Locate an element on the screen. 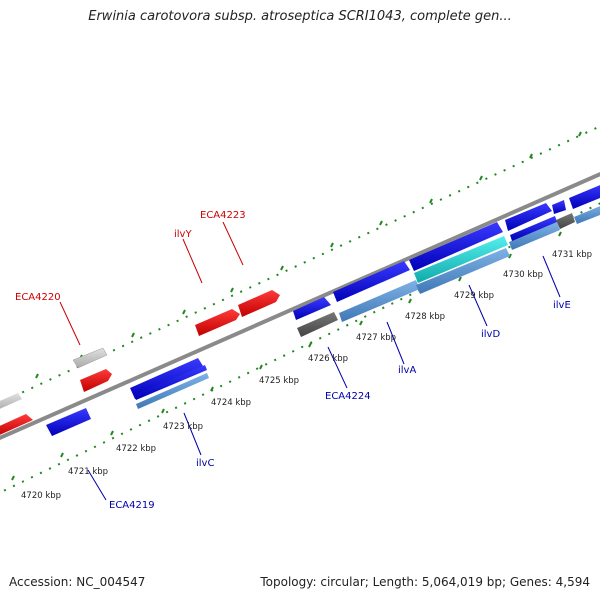 The height and width of the screenshot is (600, 600). tick-label-4730: 4730 kbp is located at coordinates (523, 275).